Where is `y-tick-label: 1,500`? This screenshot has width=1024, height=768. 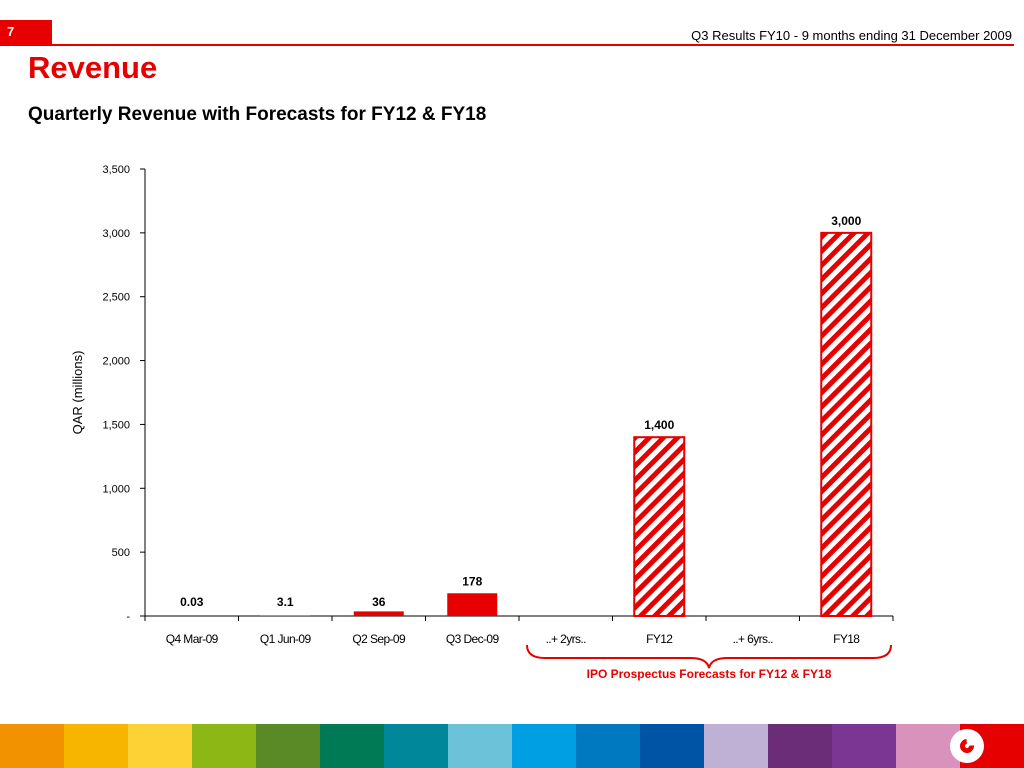 y-tick-label: 1,500 is located at coordinates (116, 425).